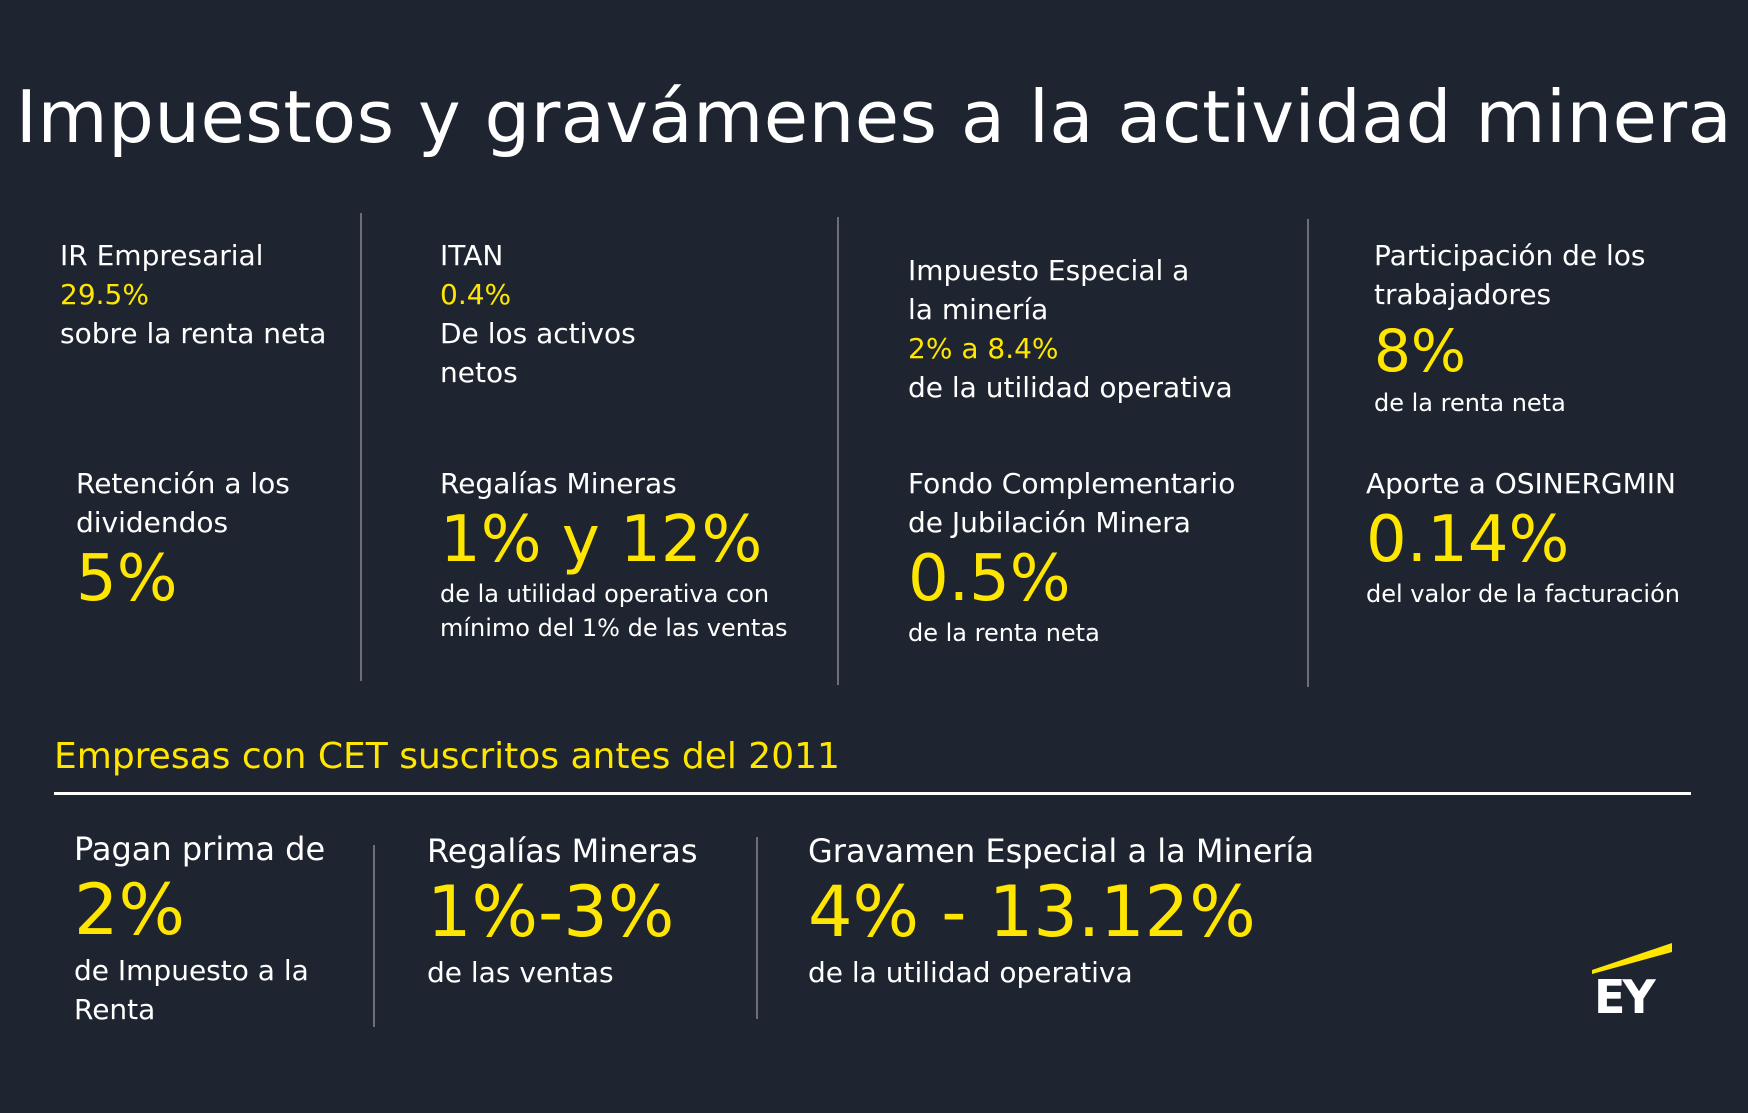 Image resolution: width=1748 pixels, height=1113 pixels. What do you see at coordinates (472, 255) in the screenshot?
I see `item-label: ITAN` at bounding box center [472, 255].